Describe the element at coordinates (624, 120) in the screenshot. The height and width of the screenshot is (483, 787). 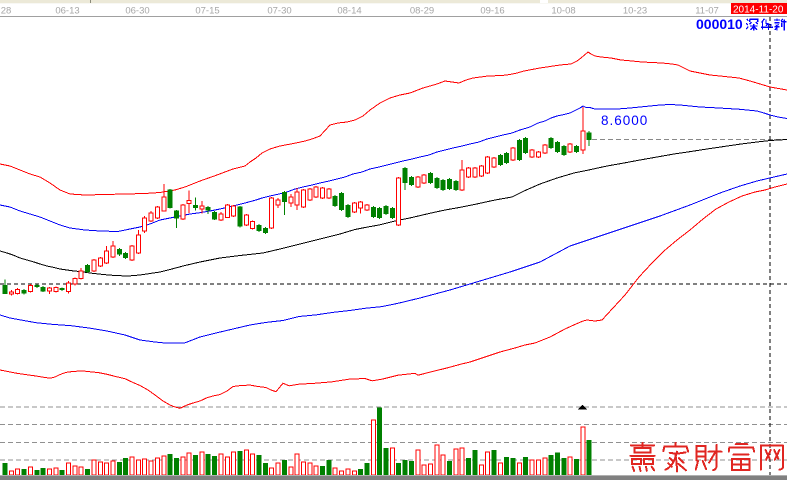
I see `svg-text: 8.6000` at that location.